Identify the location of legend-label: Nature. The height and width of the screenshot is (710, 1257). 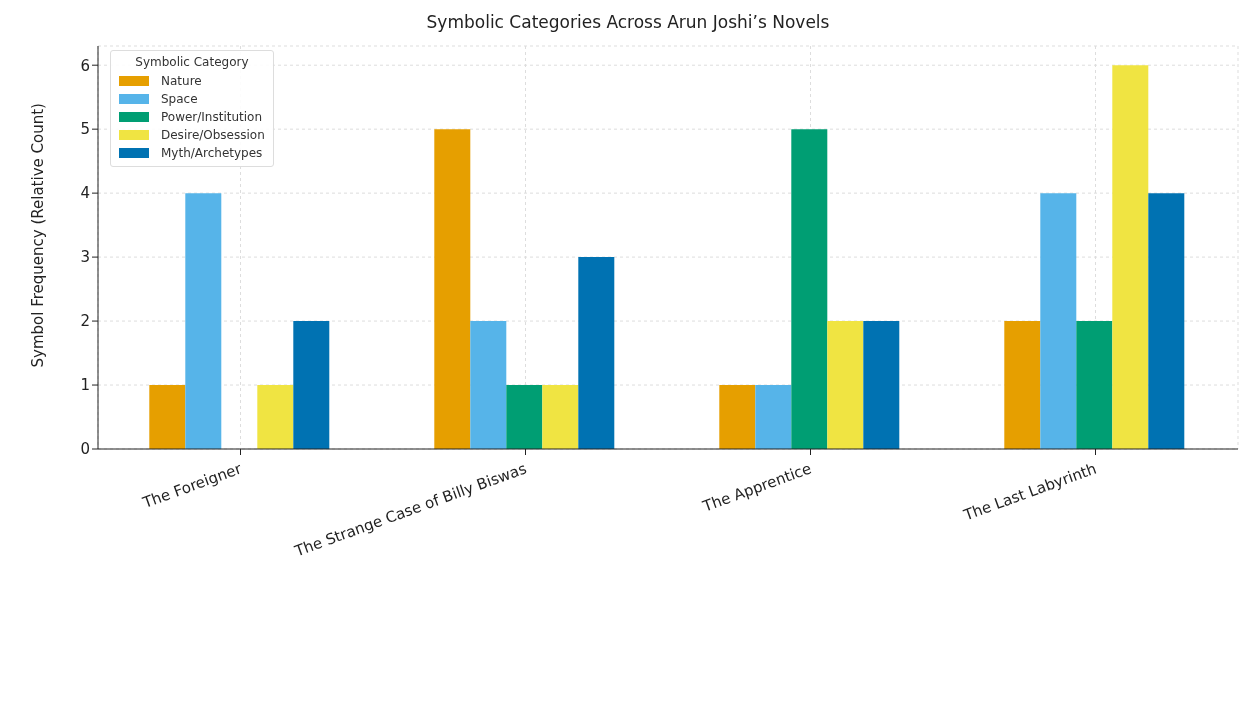
(181, 81).